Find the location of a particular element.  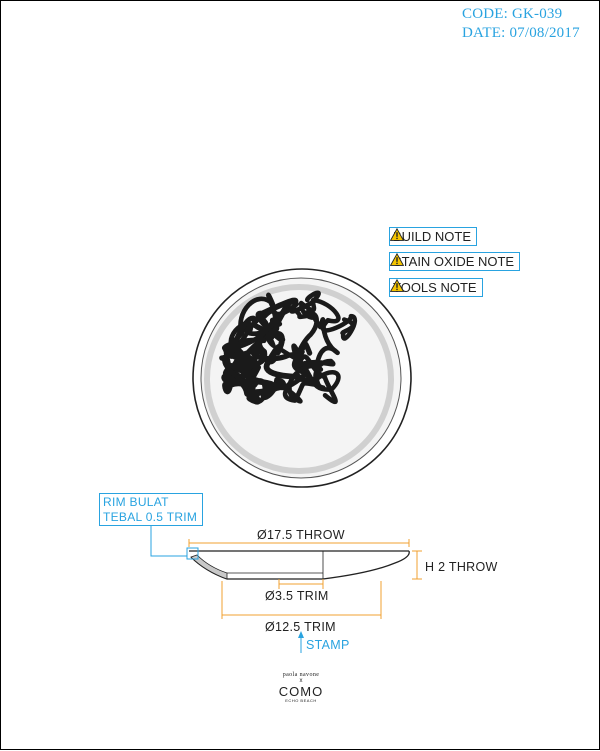

stain-oxide-note-button: STAIN OXIDE NOTE is located at coordinates (455, 261).